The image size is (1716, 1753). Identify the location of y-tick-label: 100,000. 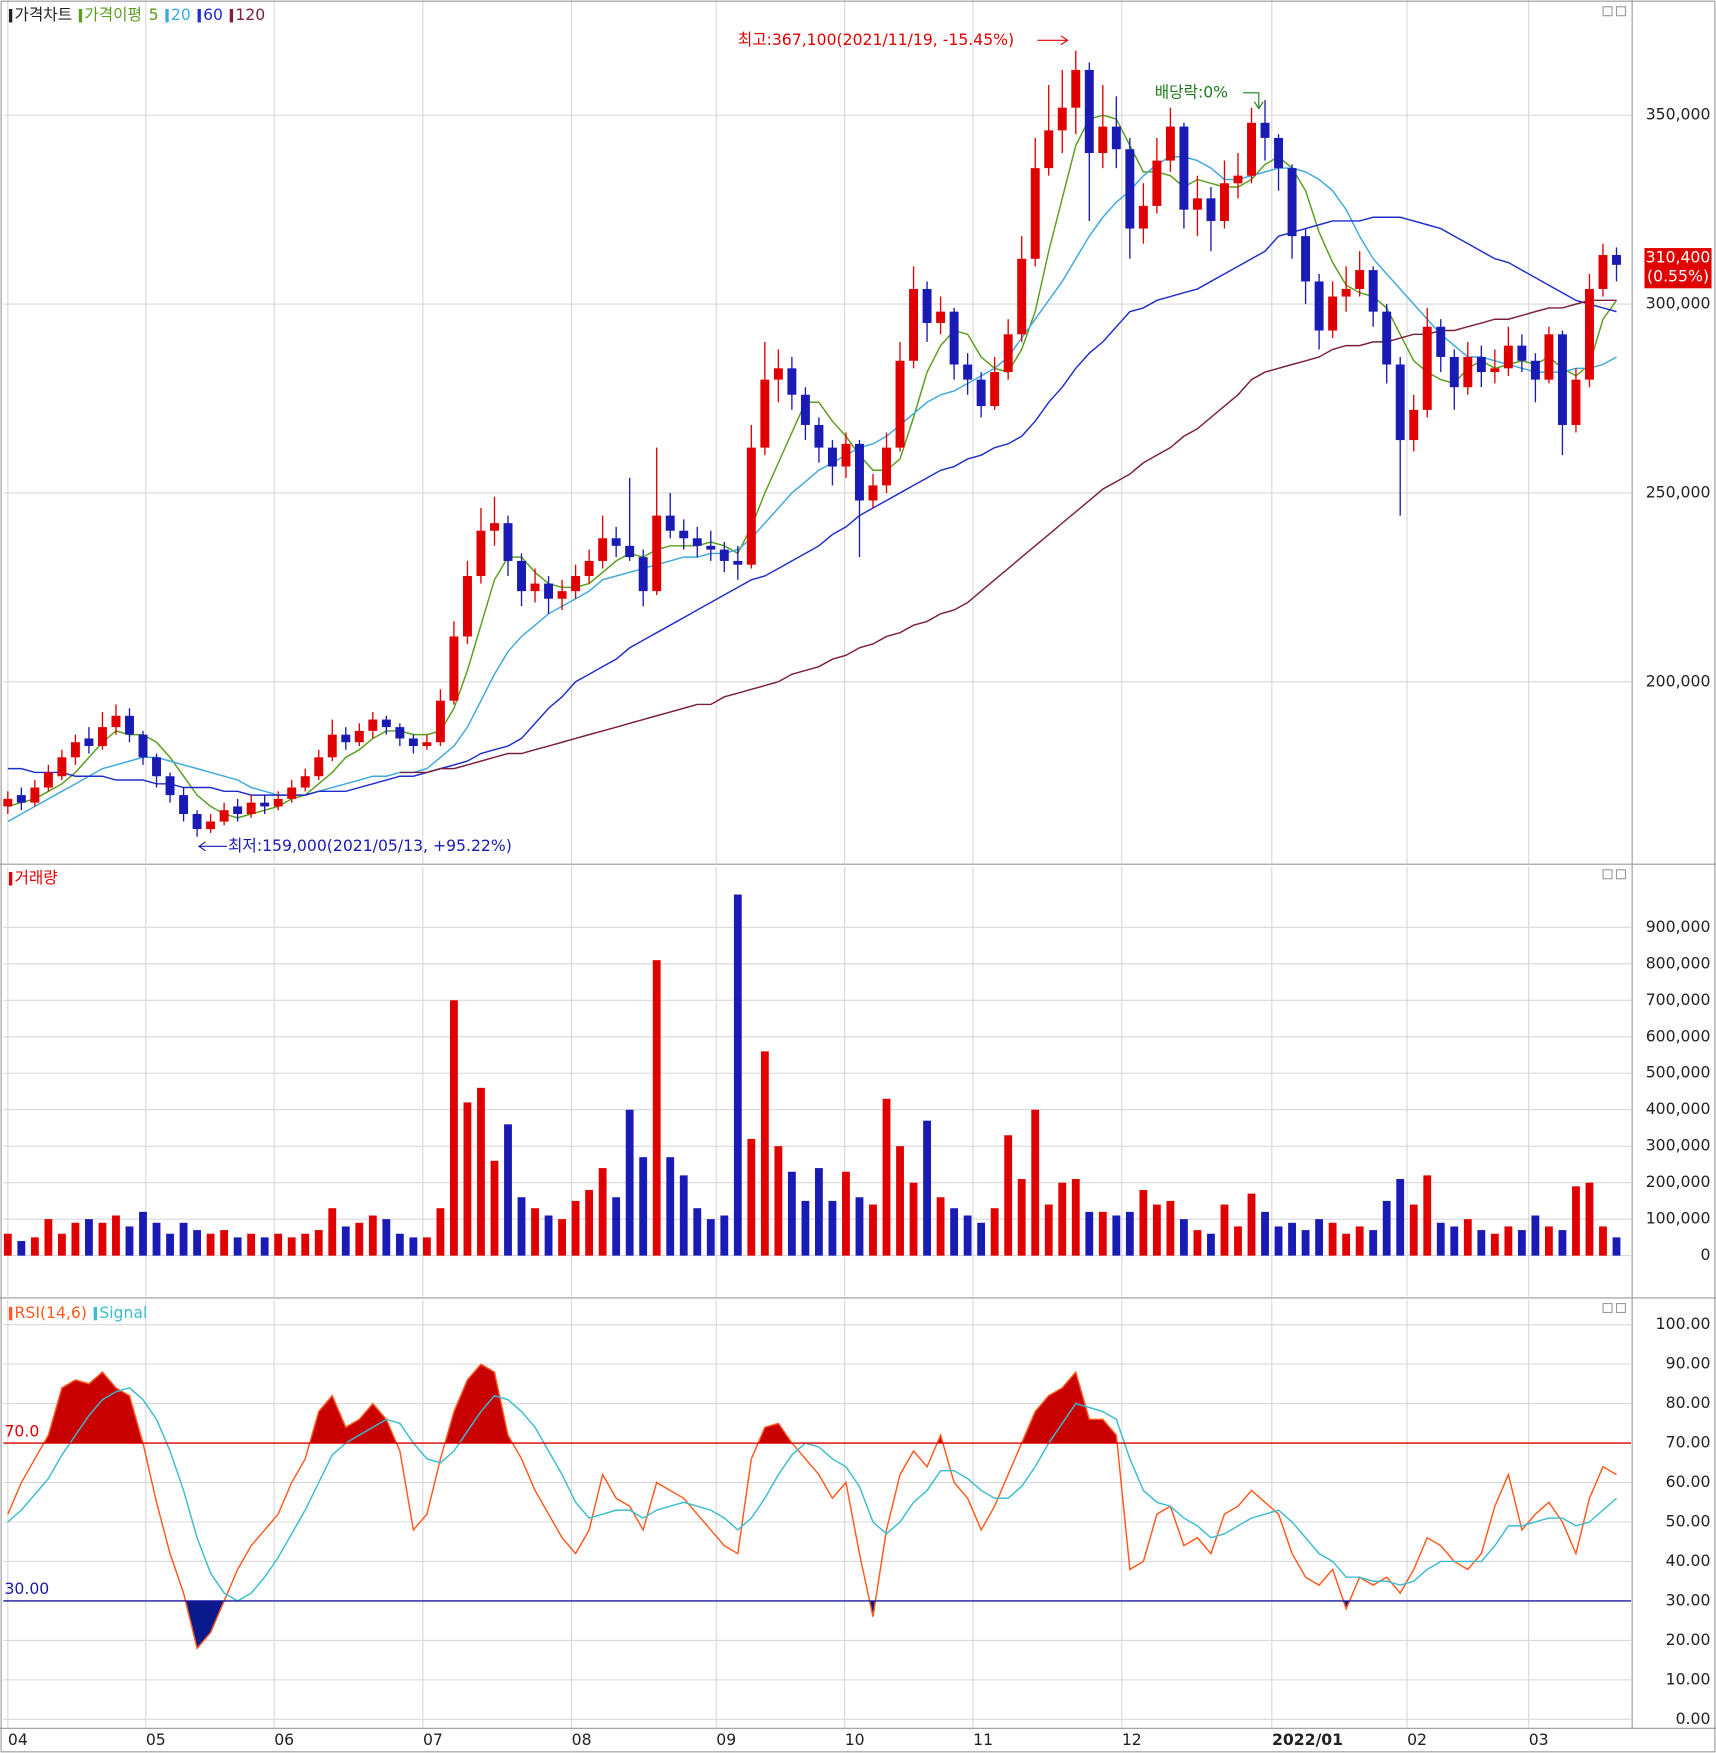
(1678, 1218).